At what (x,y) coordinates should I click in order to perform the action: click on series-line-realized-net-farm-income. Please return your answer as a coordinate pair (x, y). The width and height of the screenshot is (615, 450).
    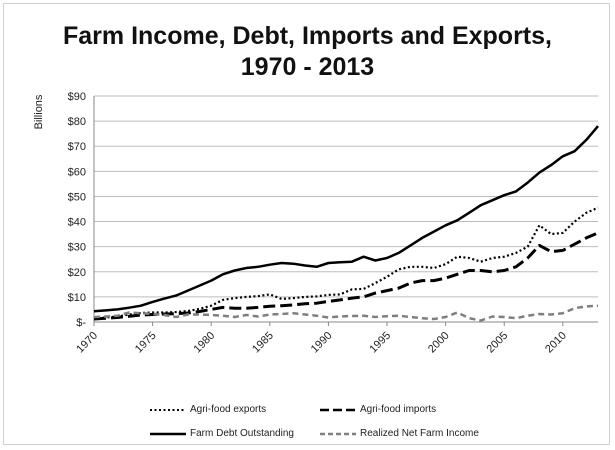
    Looking at the image, I should click on (346, 313).